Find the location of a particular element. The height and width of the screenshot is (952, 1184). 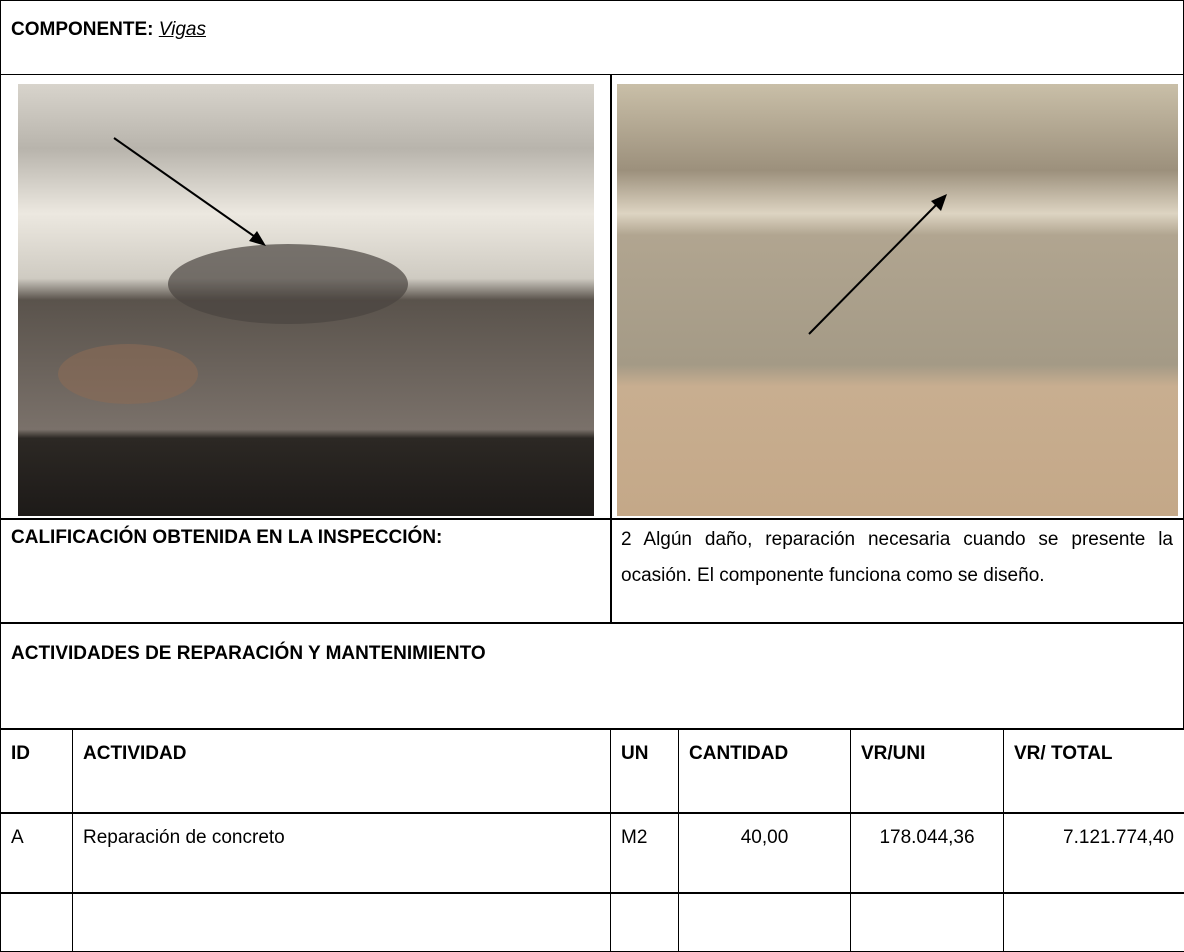

component-label: COMPONENTE: is located at coordinates (82, 29).